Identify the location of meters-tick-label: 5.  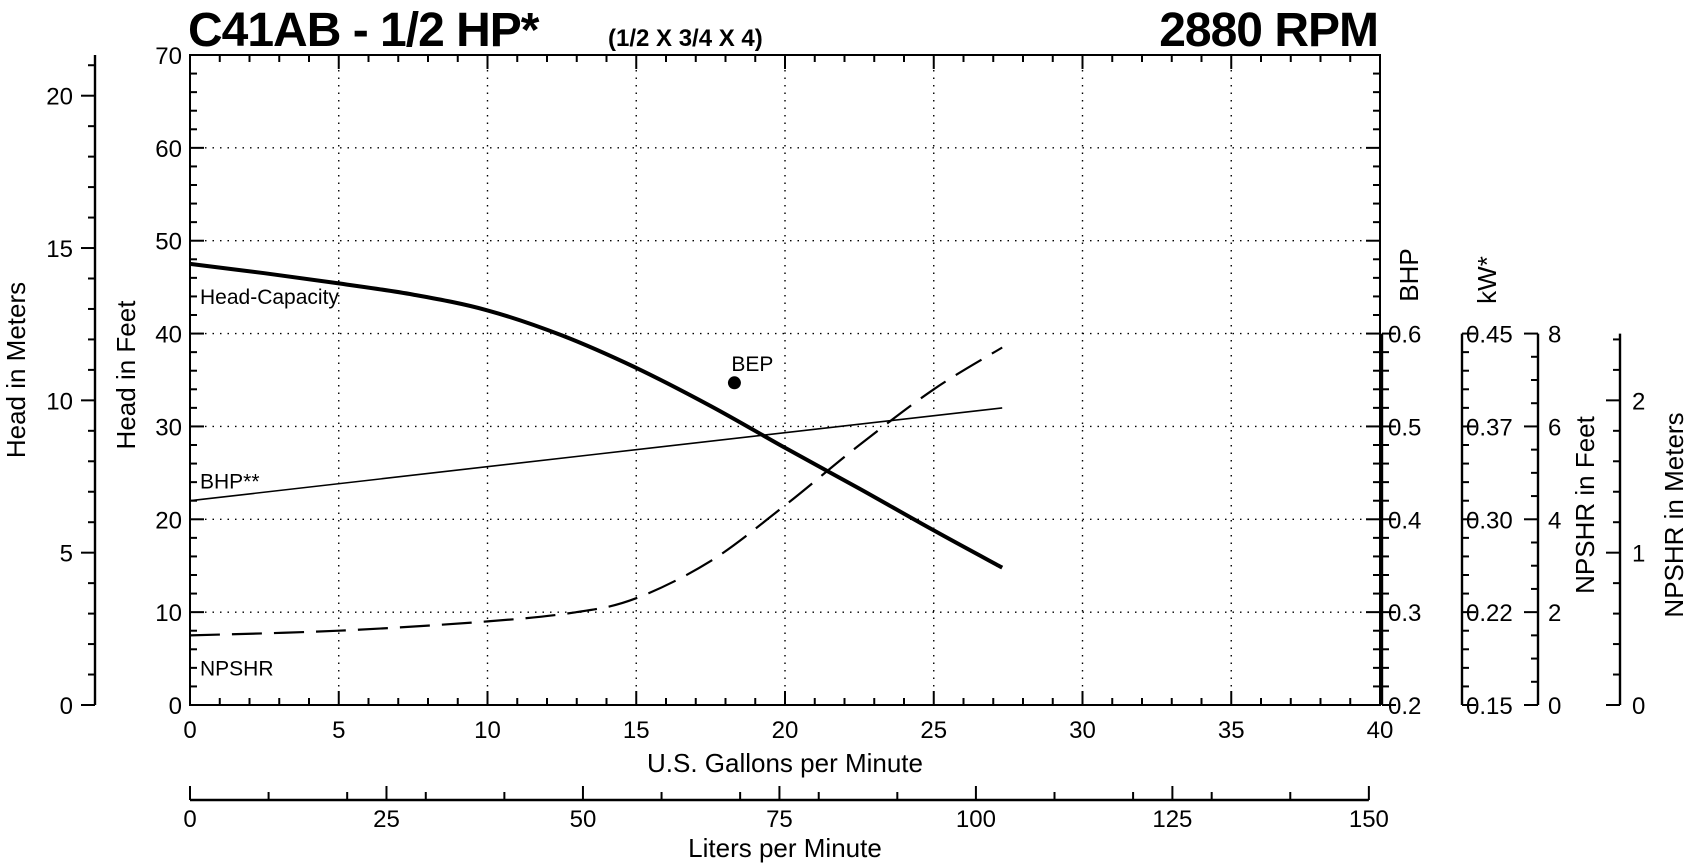
(66, 554).